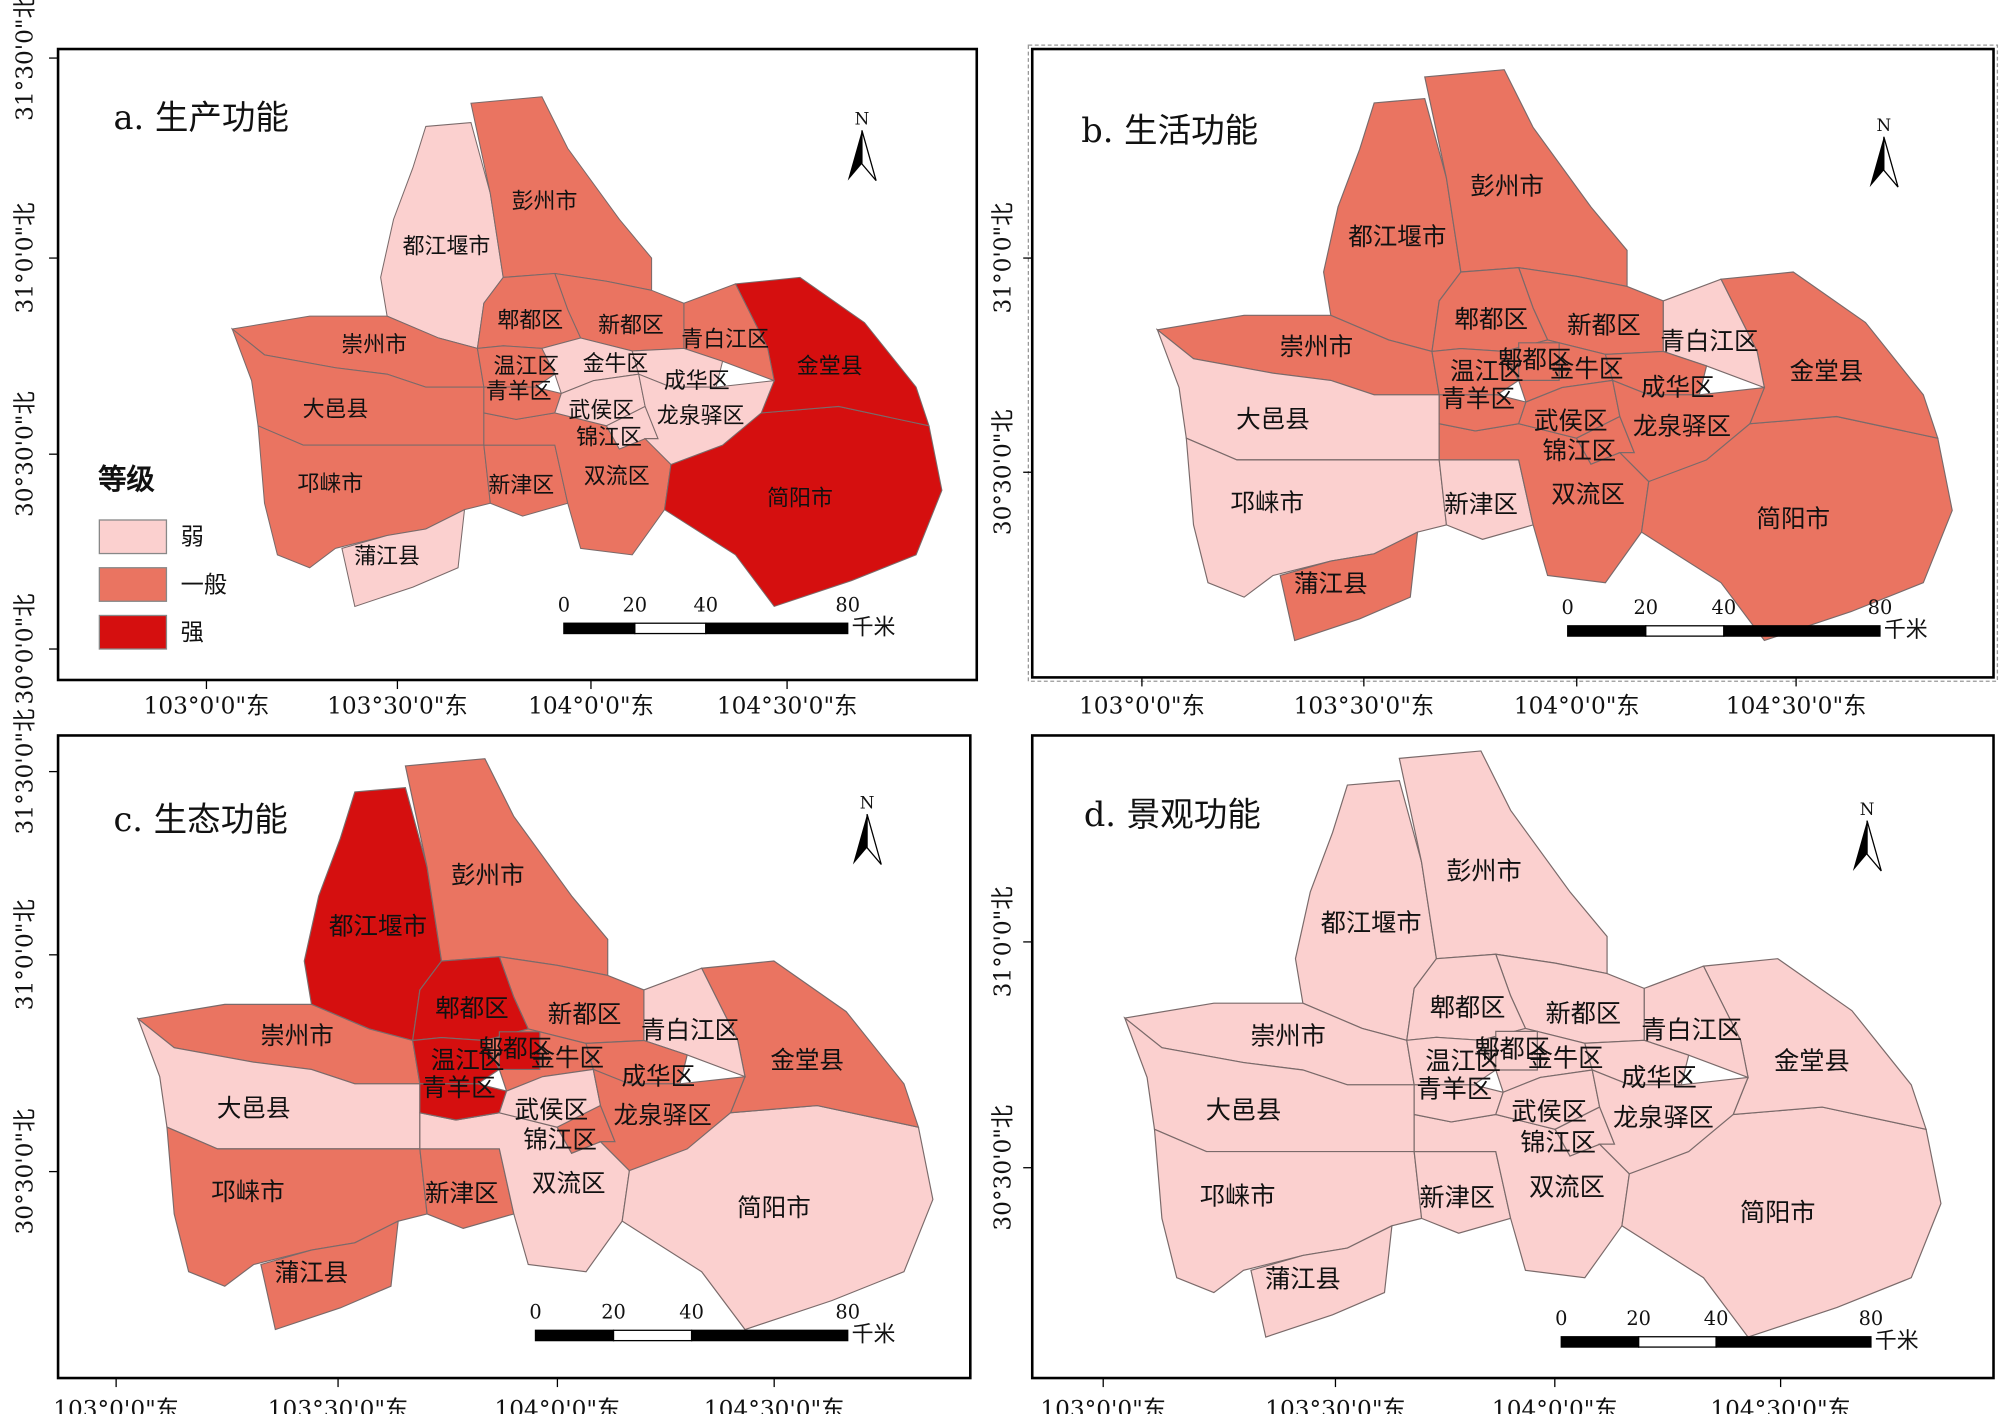 Image resolution: width=2000 pixels, height=1418 pixels. Describe the element at coordinates (1796, 706) in the screenshot. I see `lon-label: 104°30'0"东` at that location.